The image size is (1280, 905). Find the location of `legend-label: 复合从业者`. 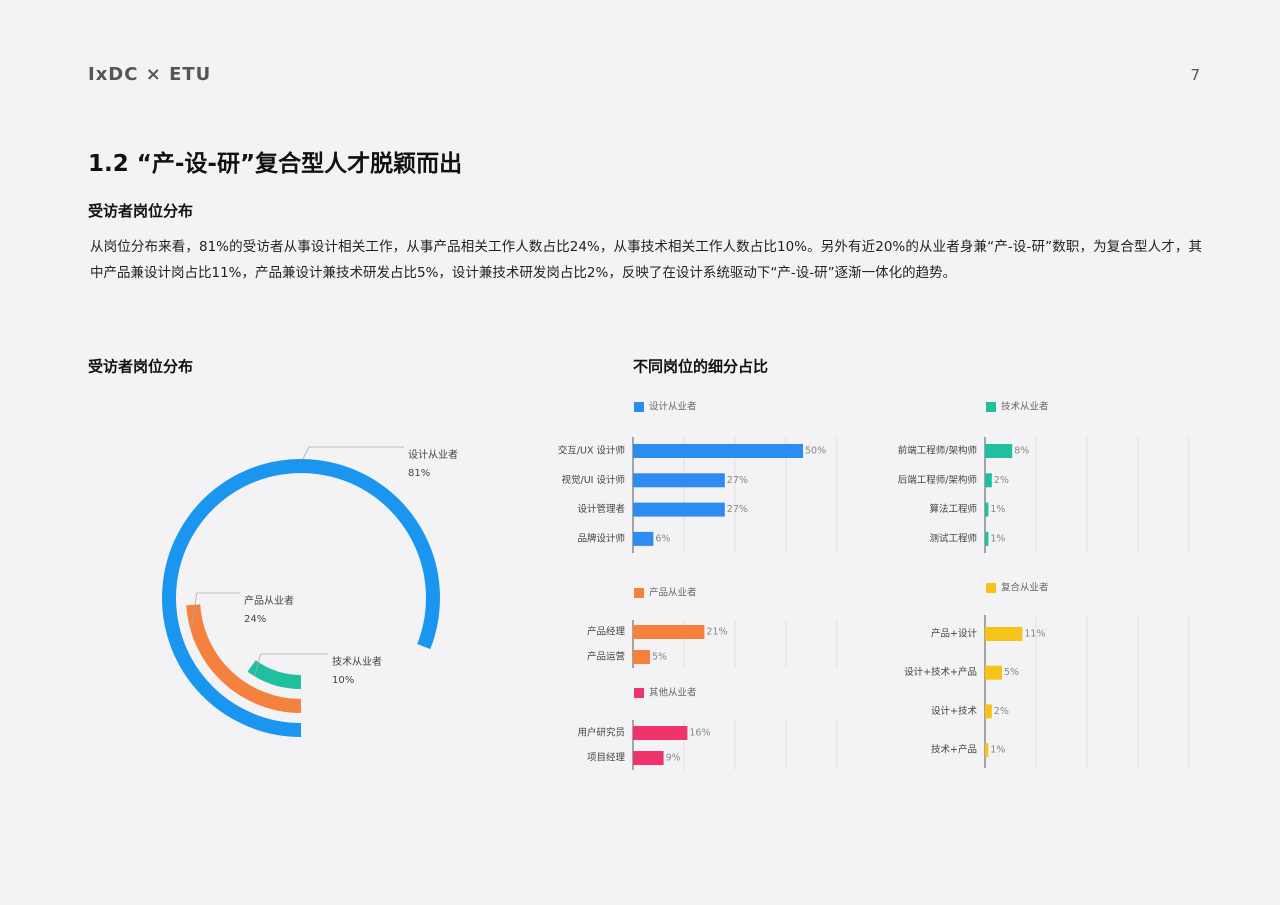

legend-label: 复合从业者 is located at coordinates (1025, 588).